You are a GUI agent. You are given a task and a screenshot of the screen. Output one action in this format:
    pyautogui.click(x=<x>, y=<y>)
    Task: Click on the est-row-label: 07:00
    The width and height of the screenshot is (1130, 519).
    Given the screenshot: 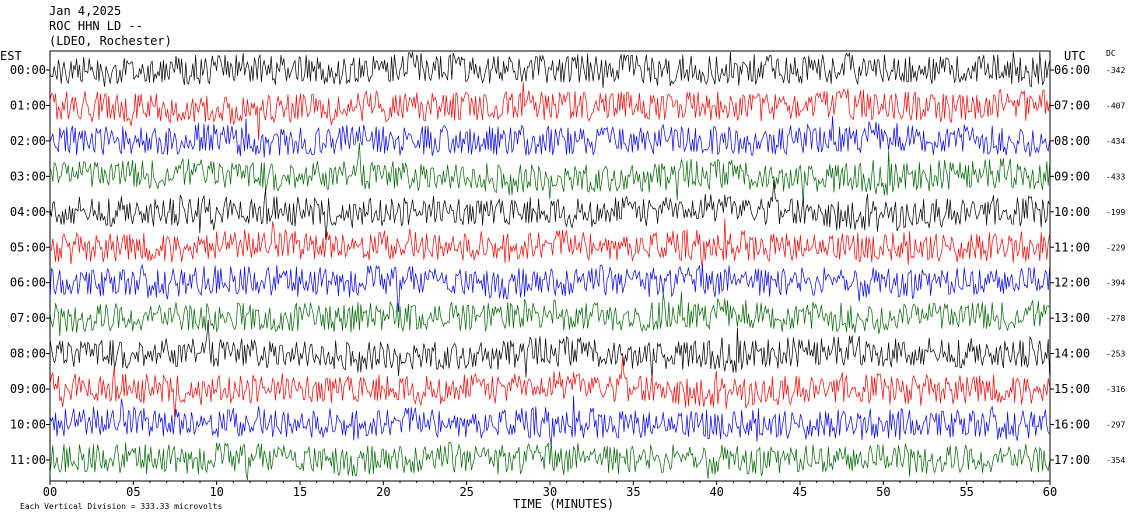 What is the action you would take?
    pyautogui.click(x=28, y=318)
    